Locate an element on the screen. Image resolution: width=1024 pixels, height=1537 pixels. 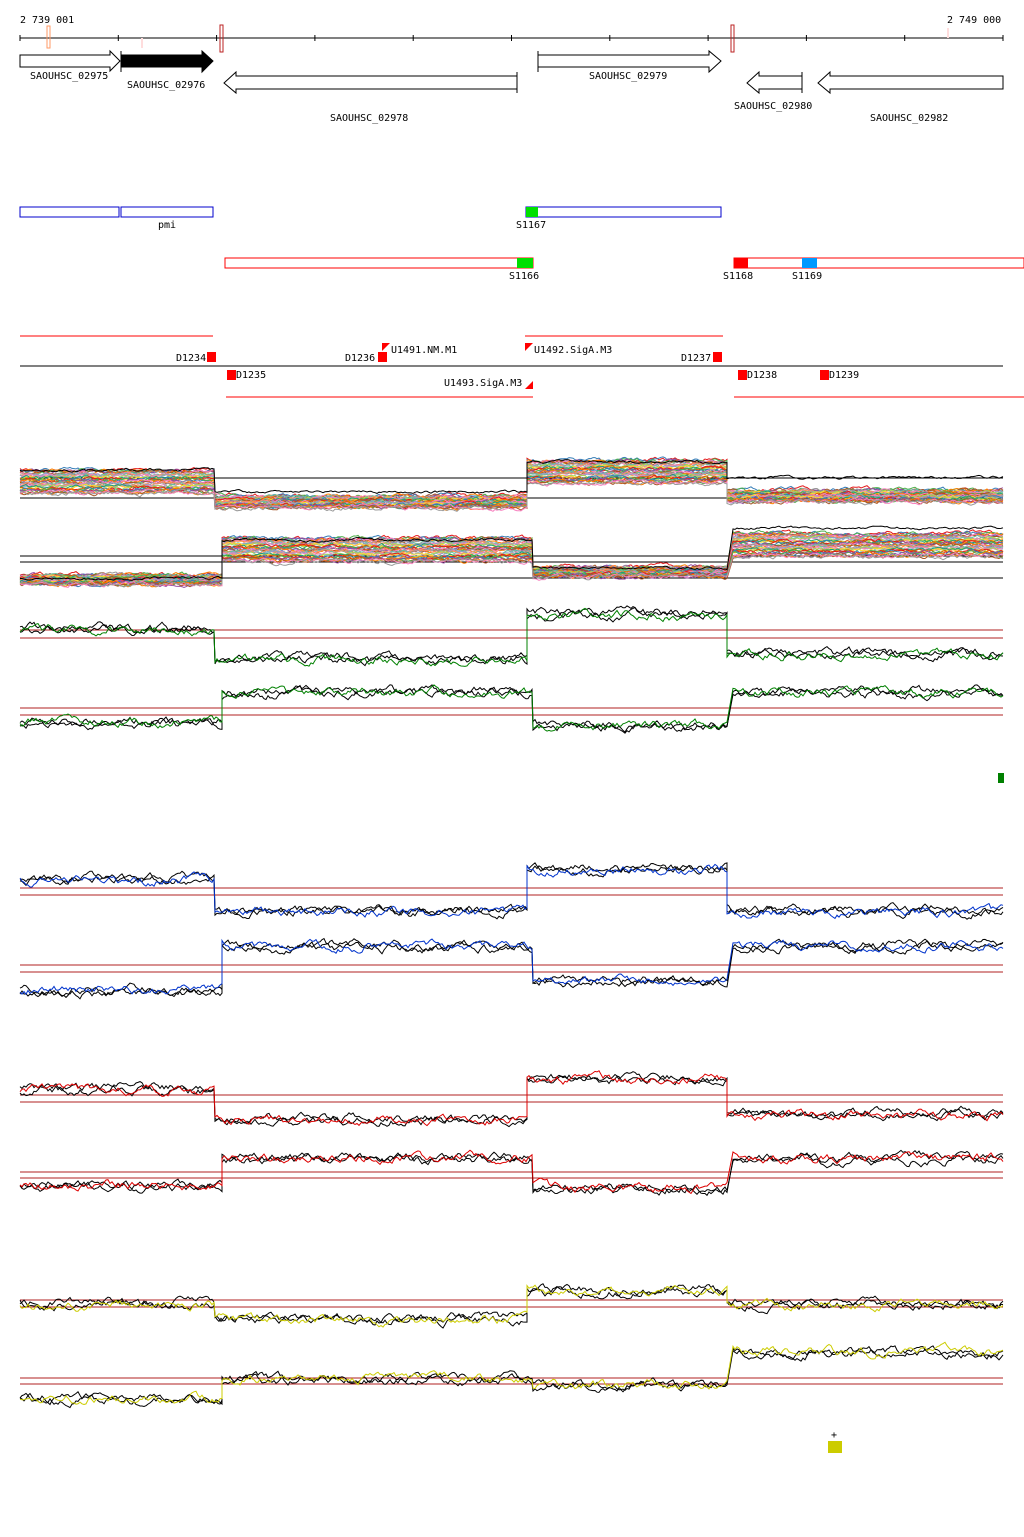
svg-text: SAOUHSC_02980 is located at coordinates (773, 106).